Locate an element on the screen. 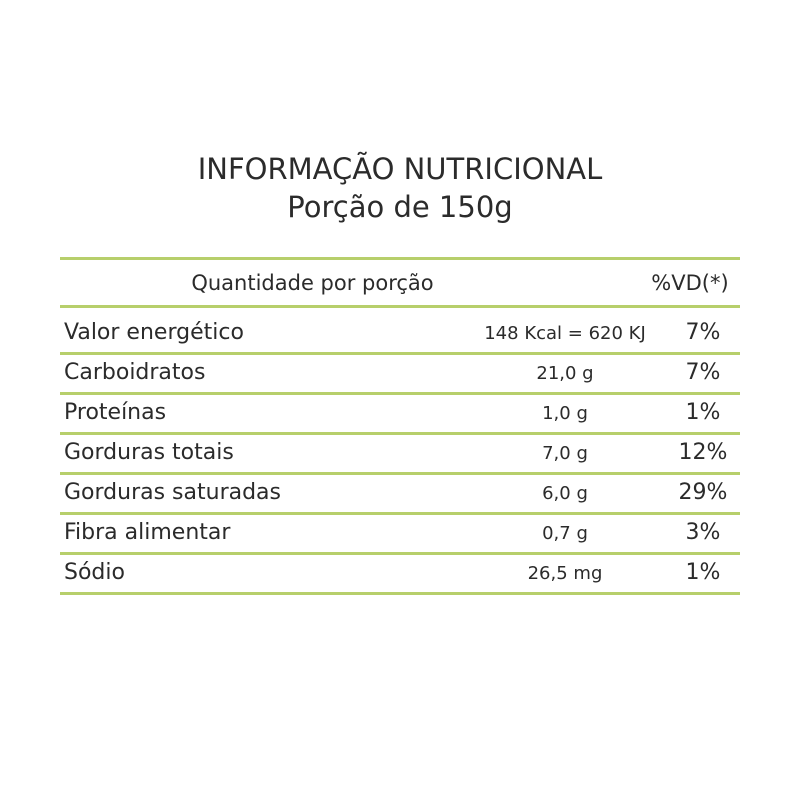  nutrient-amount: 7,0 g is located at coordinates (565, 453).